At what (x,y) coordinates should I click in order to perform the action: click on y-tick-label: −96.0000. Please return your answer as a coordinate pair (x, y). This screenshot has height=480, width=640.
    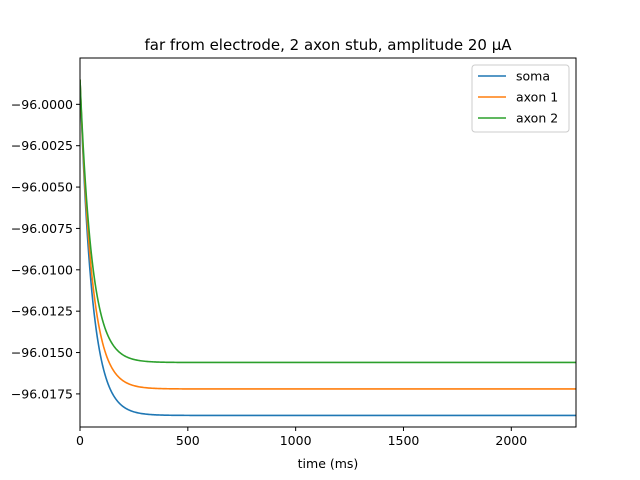
    Looking at the image, I should click on (42, 104).